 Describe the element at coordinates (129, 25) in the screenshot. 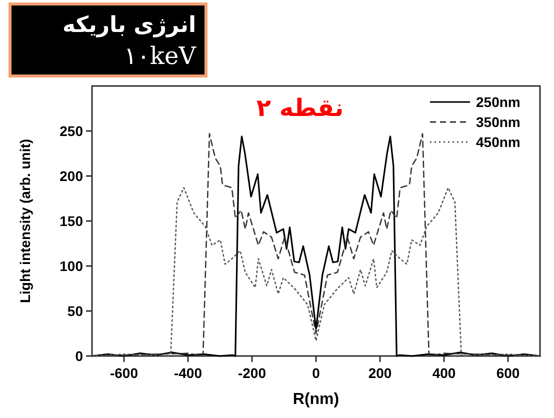

I see `text: انرژی باریکه` at that location.